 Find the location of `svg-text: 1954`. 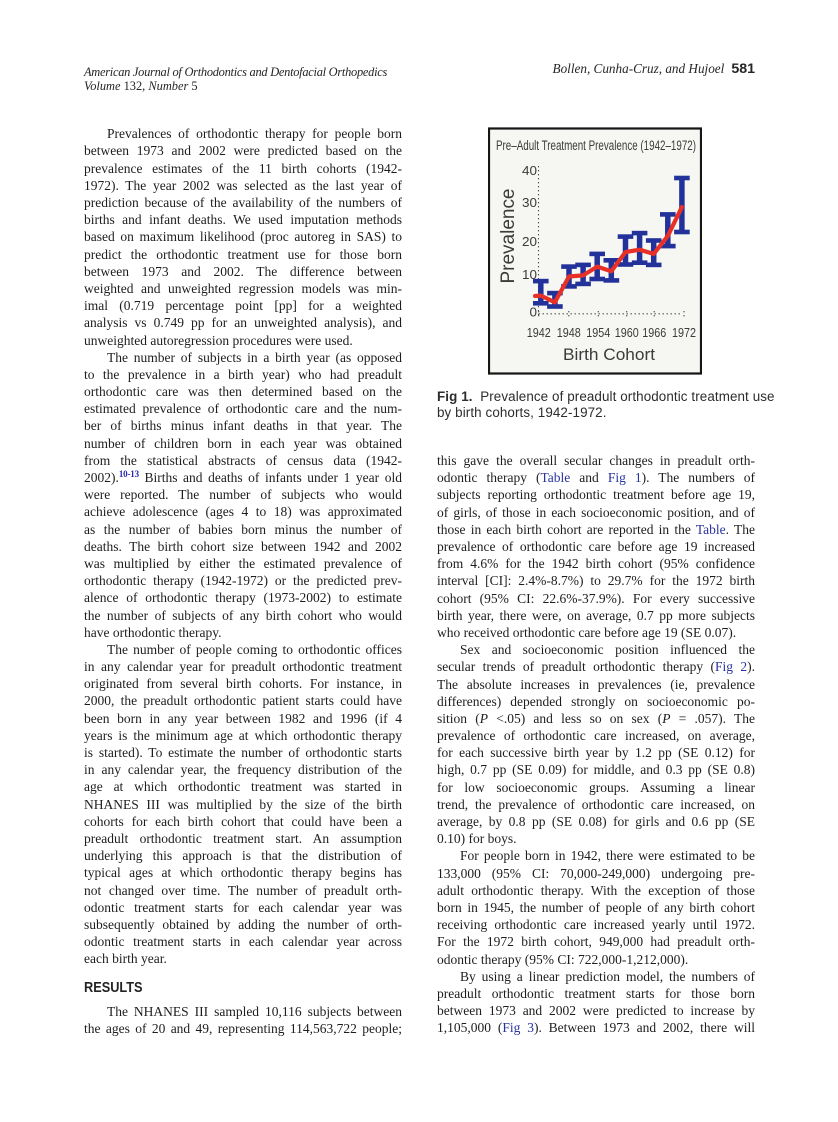

svg-text: 1954 is located at coordinates (598, 332).